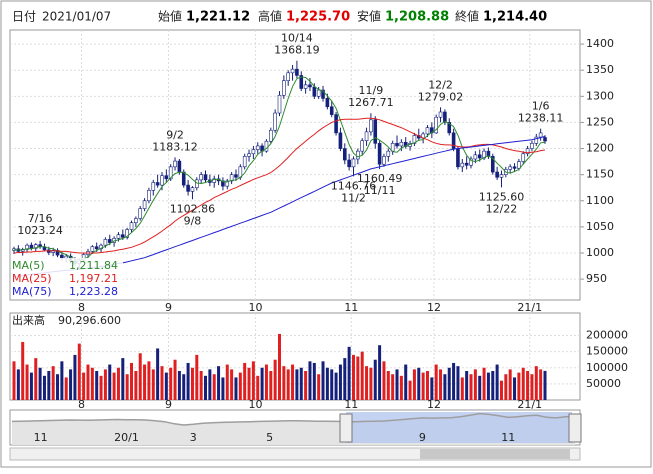 The image size is (653, 474). What do you see at coordinates (600, 69) in the screenshot?
I see `y-tick-label: 1350` at bounding box center [600, 69].